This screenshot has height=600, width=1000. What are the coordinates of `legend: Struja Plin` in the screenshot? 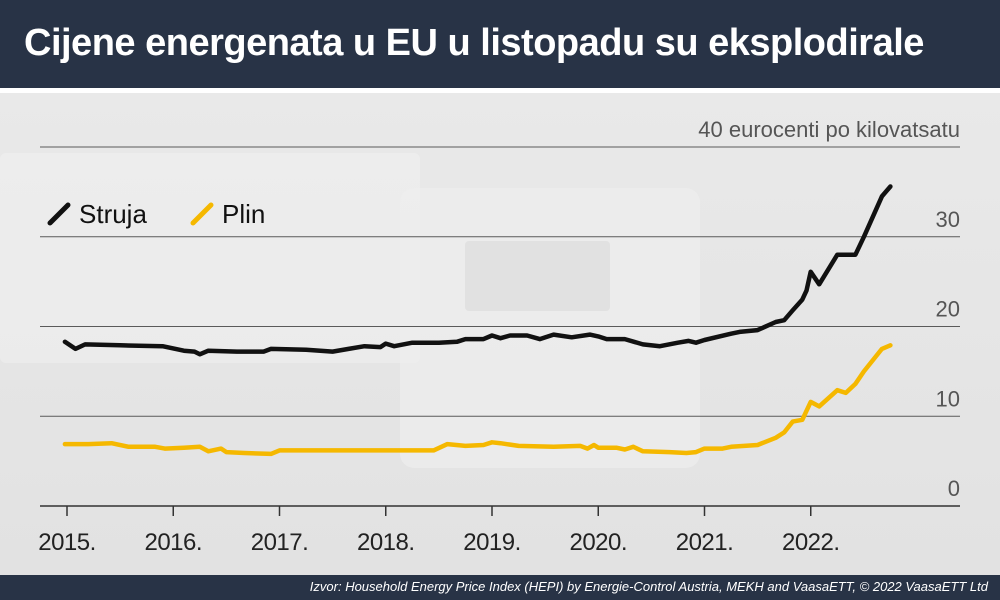 It's located at (156, 214).